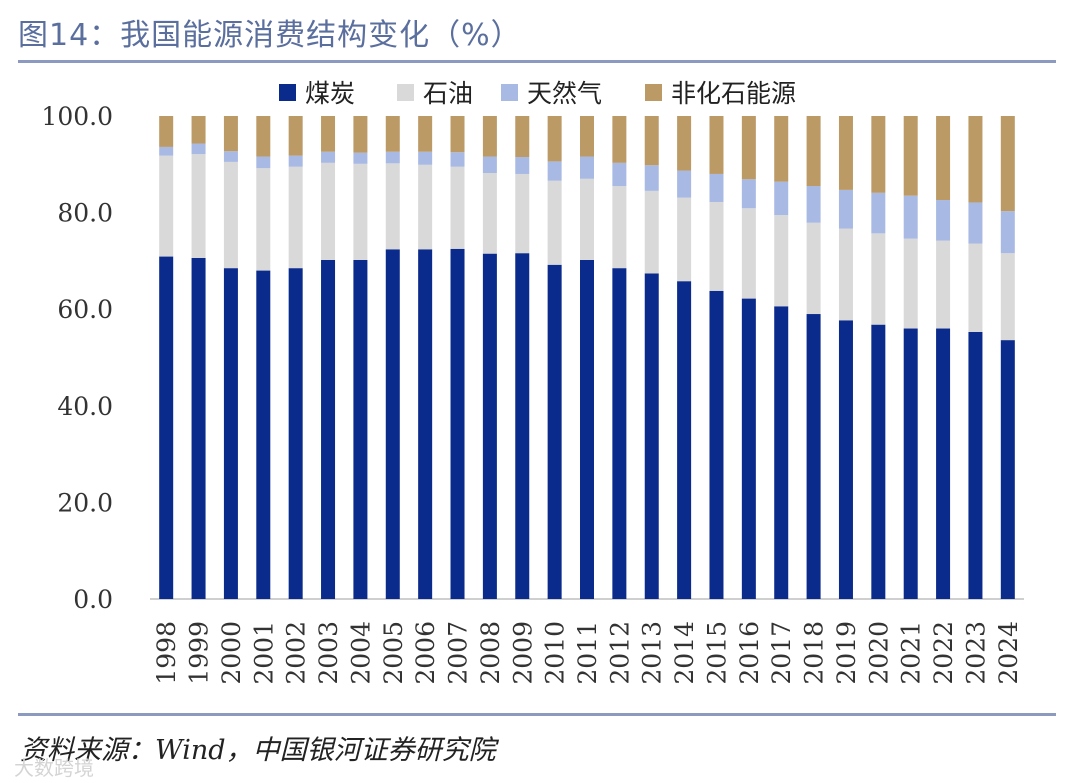 The height and width of the screenshot is (783, 1080). I want to click on y-tick-label: 40.0, so click(85, 406).